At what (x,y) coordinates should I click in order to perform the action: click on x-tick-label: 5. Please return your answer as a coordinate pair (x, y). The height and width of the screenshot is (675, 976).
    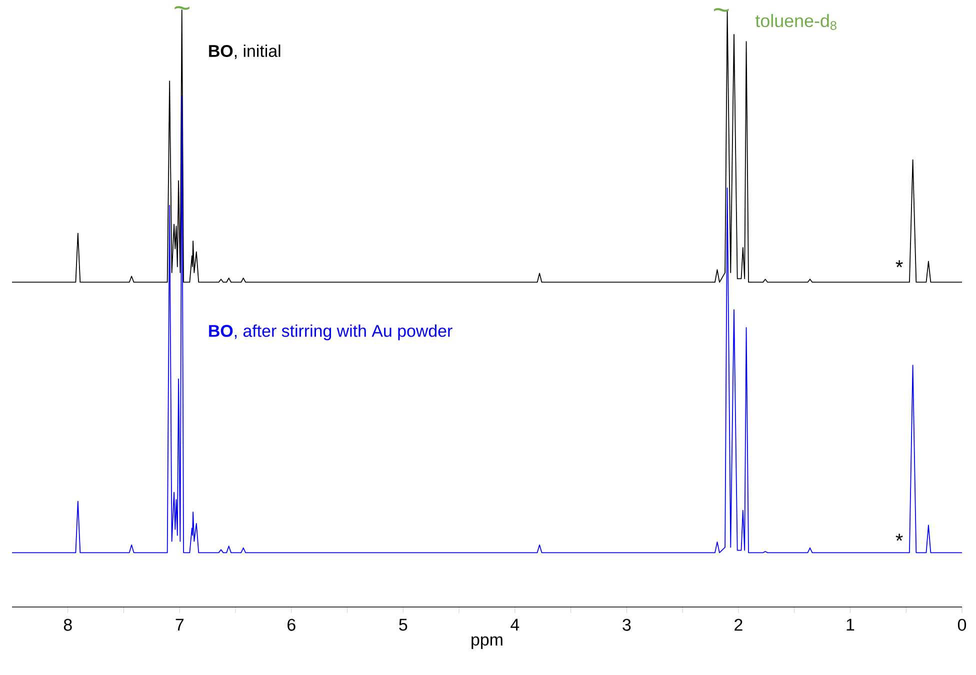
    Looking at the image, I should click on (403, 624).